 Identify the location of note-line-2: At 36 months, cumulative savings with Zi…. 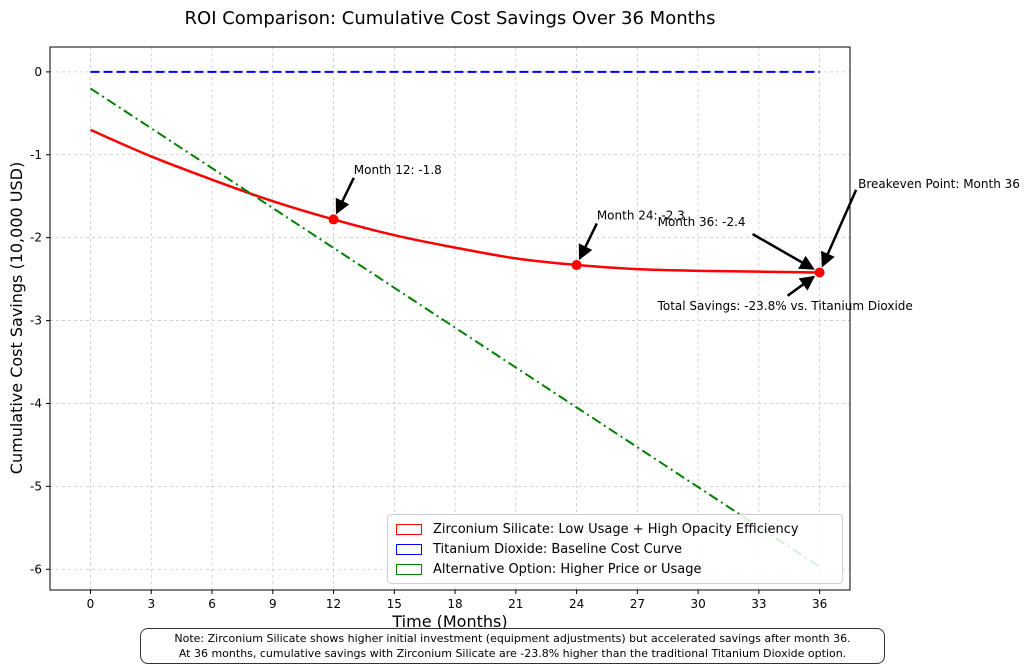
(512, 653).